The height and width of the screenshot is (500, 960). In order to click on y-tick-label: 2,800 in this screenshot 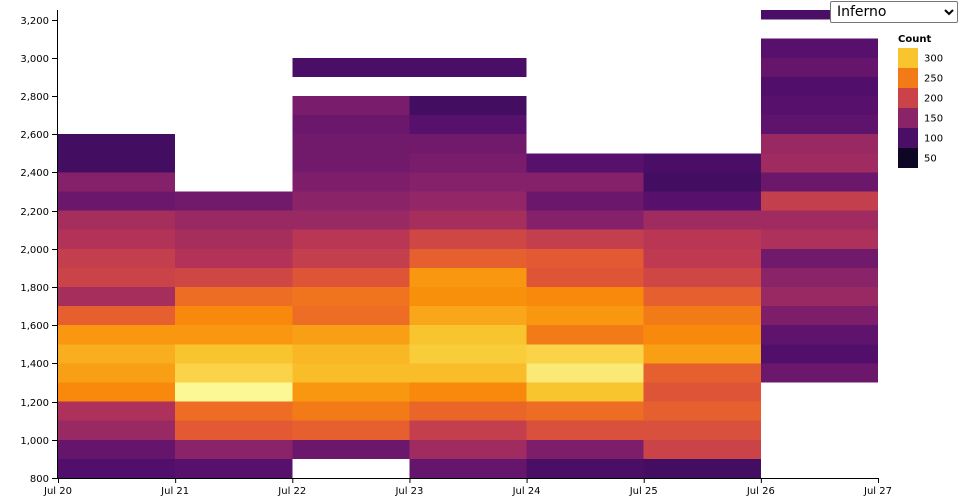, I will do `click(34, 97)`.